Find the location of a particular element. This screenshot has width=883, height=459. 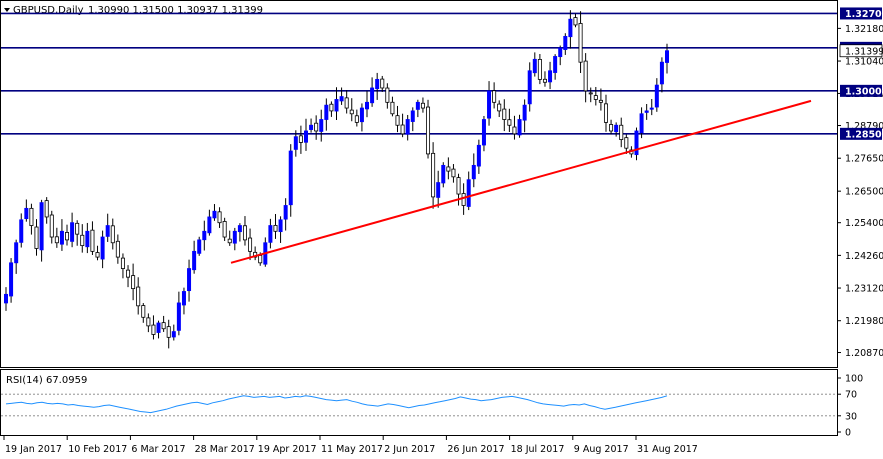

time-axis-label: 26 Jun 2017 is located at coordinates (475, 449).